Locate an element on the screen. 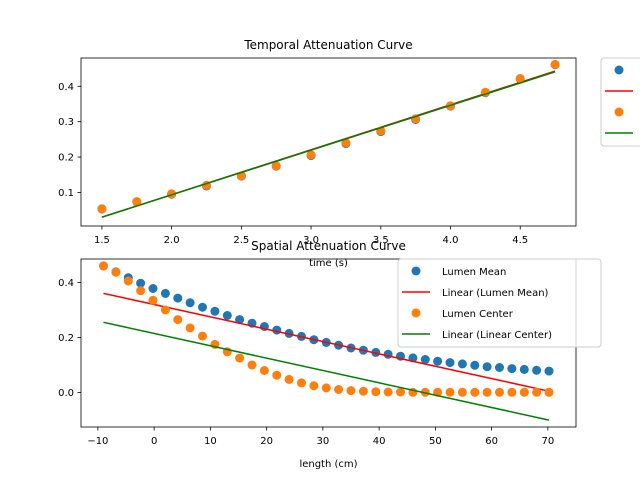  x-tick-label: 2.0 is located at coordinates (172, 240).